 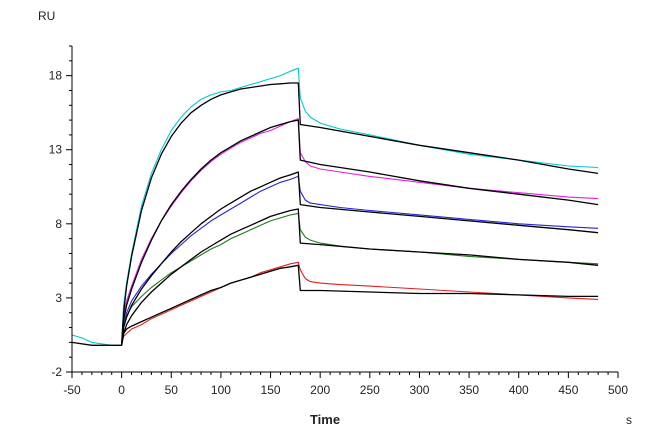 What do you see at coordinates (221, 390) in the screenshot?
I see `x-tick-label: 100` at bounding box center [221, 390].